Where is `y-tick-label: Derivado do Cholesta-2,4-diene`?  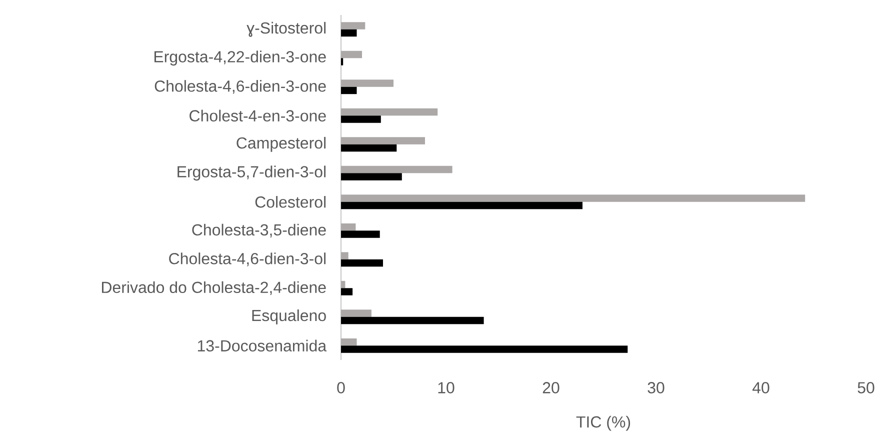
y-tick-label: Derivado do Cholesta-2,4-diene is located at coordinates (214, 288).